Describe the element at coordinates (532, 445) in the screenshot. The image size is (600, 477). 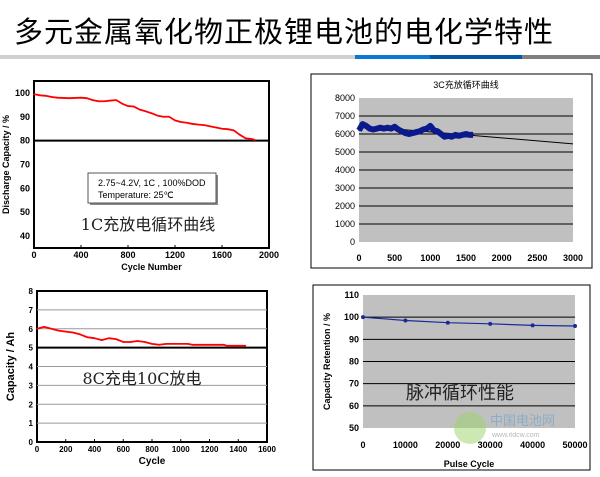
I see `x-tick-label: 40000` at that location.